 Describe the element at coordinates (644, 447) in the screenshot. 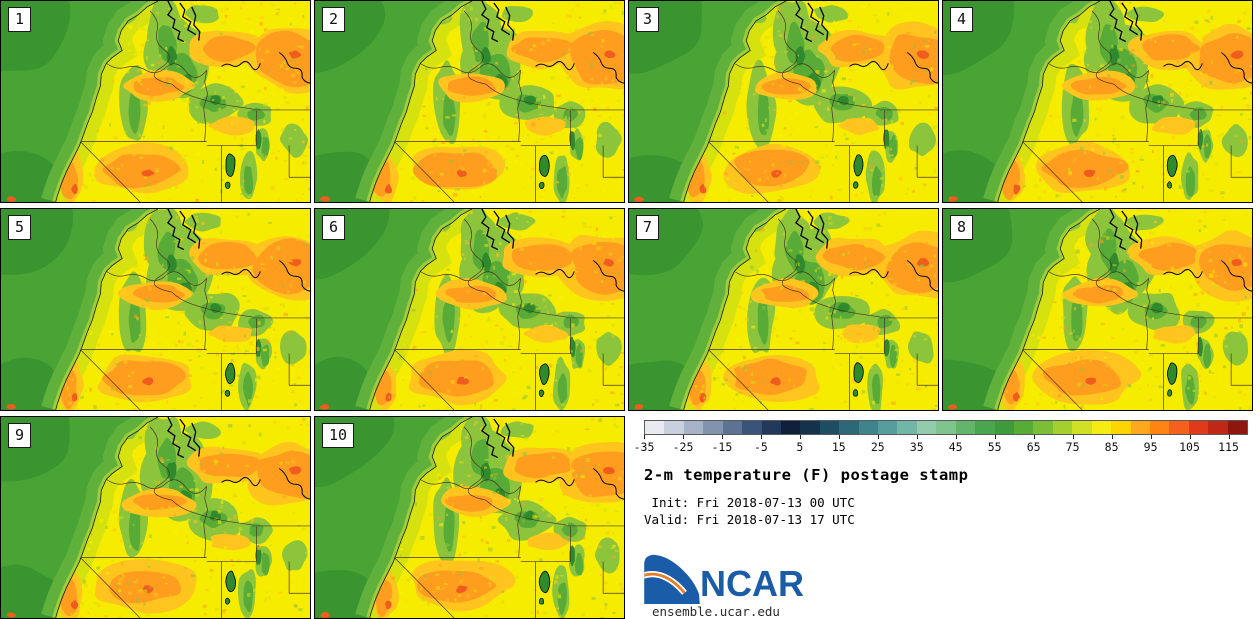

I see `colorbar-tick-label: -35` at that location.